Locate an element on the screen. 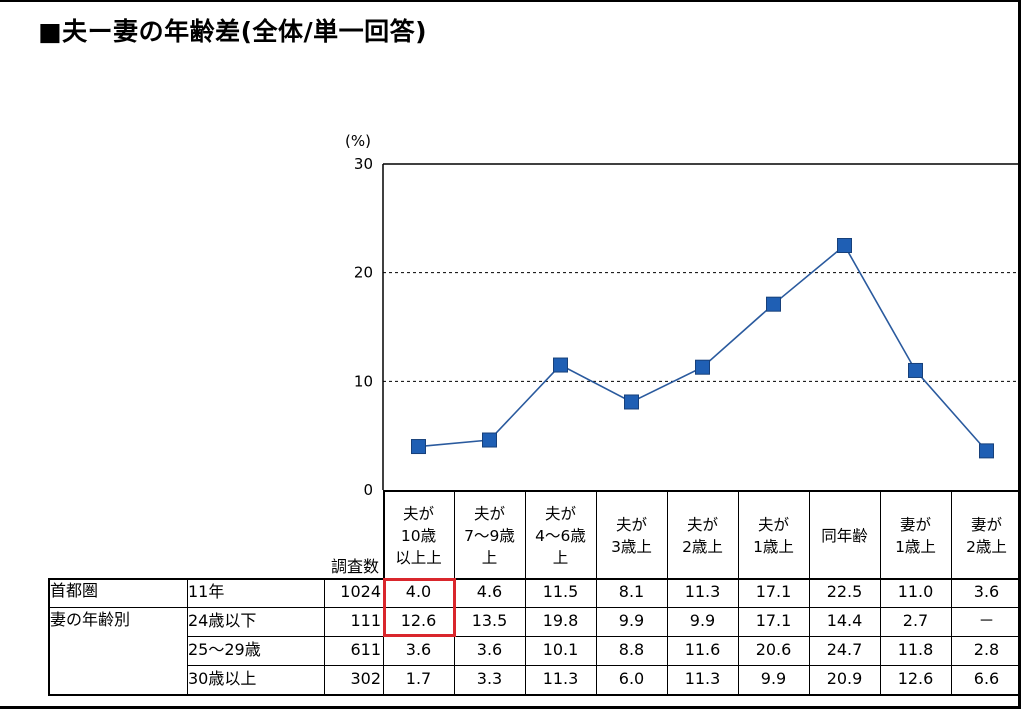 This screenshot has height=710, width=1024. table-cell: 11.5 is located at coordinates (560, 591).